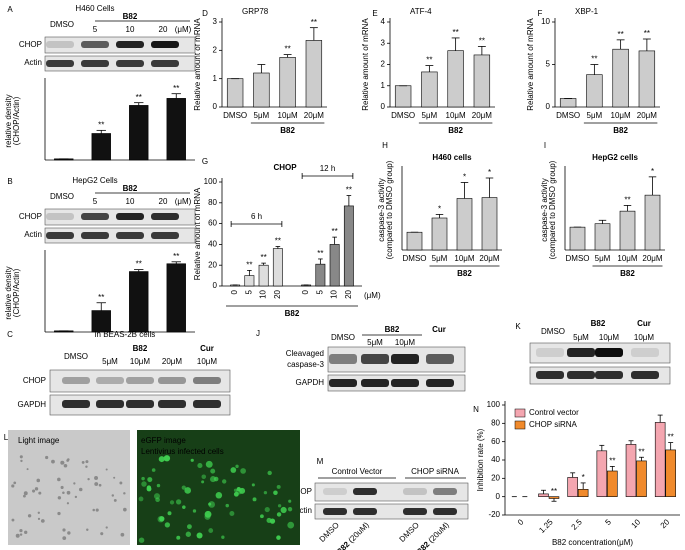 The height and width of the screenshot is (550, 685). Describe the element at coordinates (258, 333) in the screenshot. I see `panel-letter: J` at that location.